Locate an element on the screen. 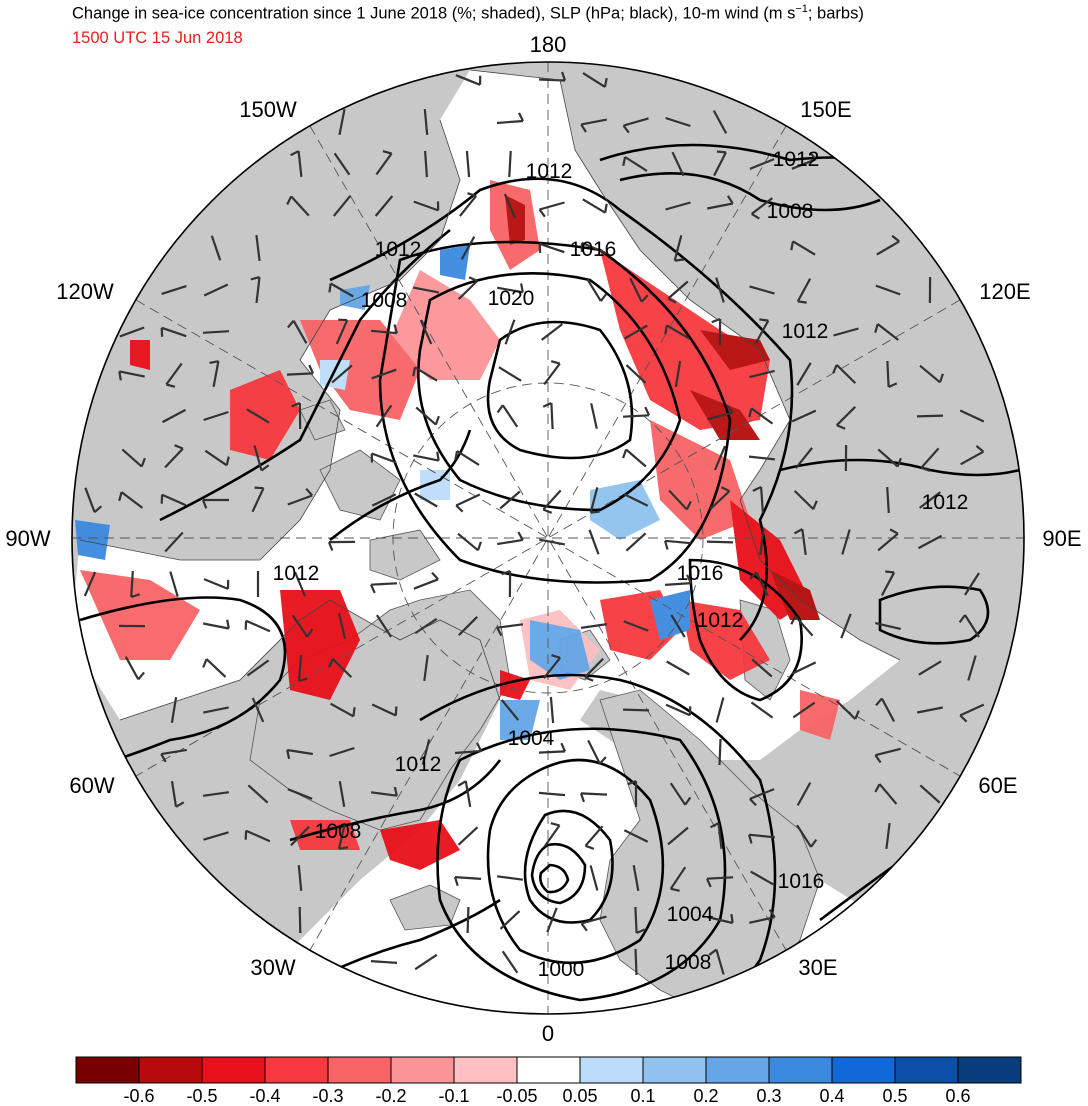 The image size is (1088, 1106). lon-label-60w: 60W is located at coordinates (91, 785).